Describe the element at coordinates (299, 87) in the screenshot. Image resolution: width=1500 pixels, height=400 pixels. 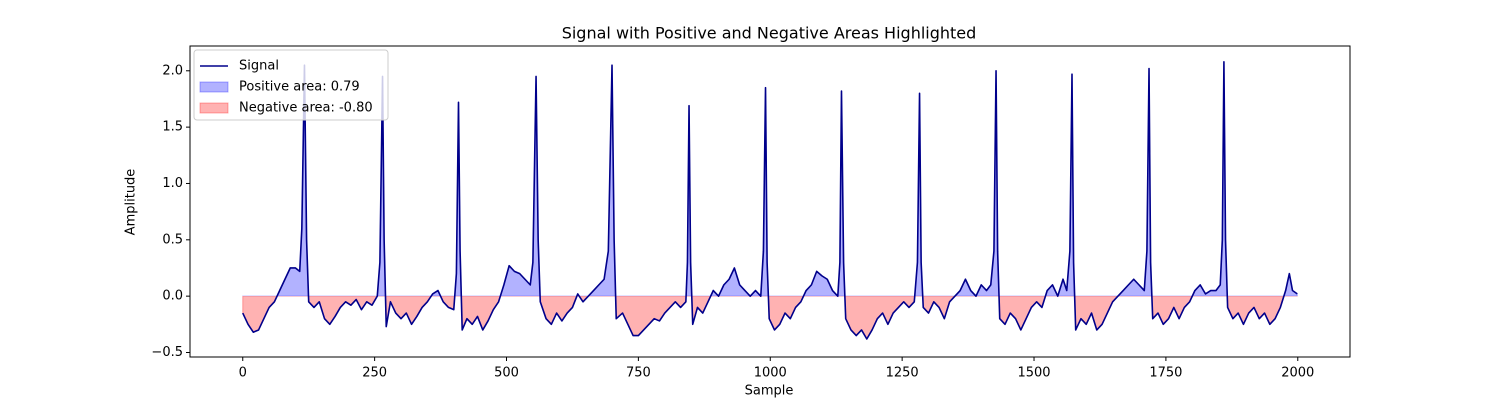
I see `legend-label: Positive area: 0.79` at that location.